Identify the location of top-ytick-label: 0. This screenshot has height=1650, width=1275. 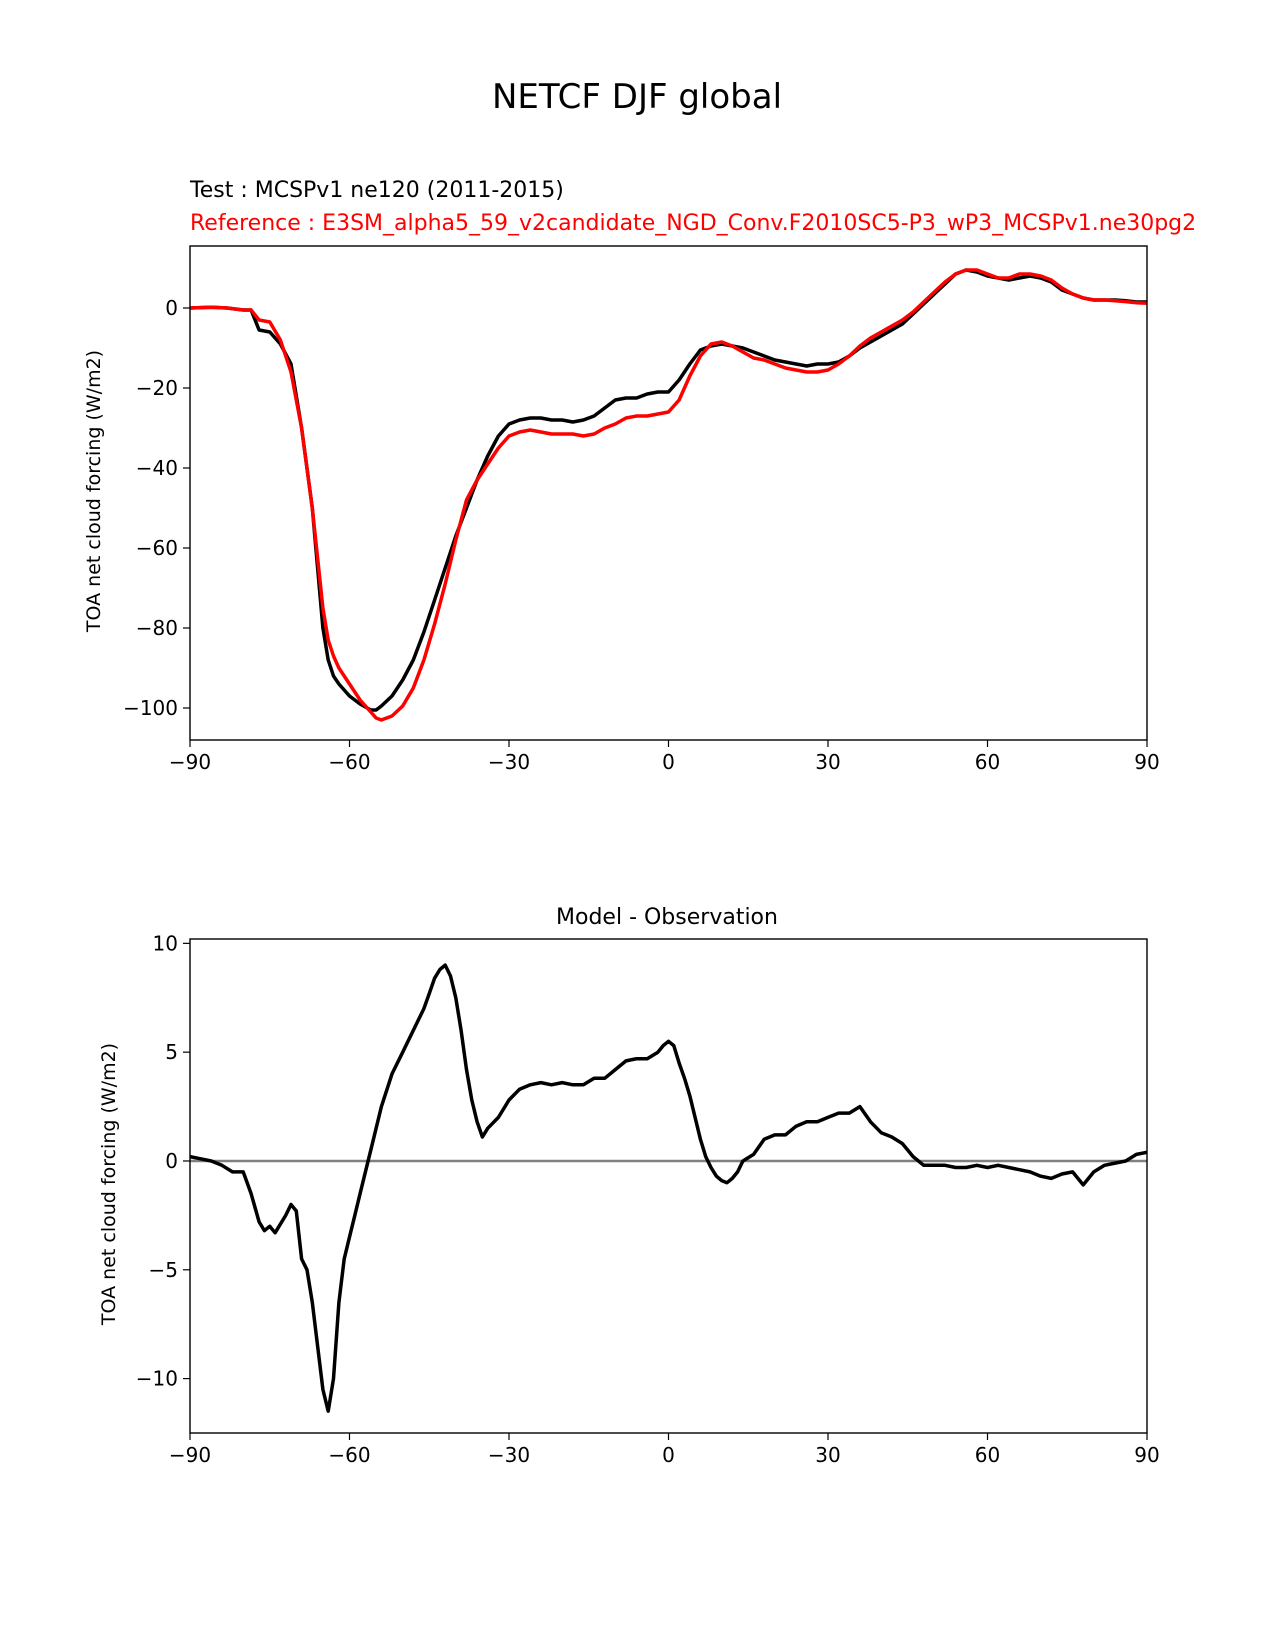
(171, 308).